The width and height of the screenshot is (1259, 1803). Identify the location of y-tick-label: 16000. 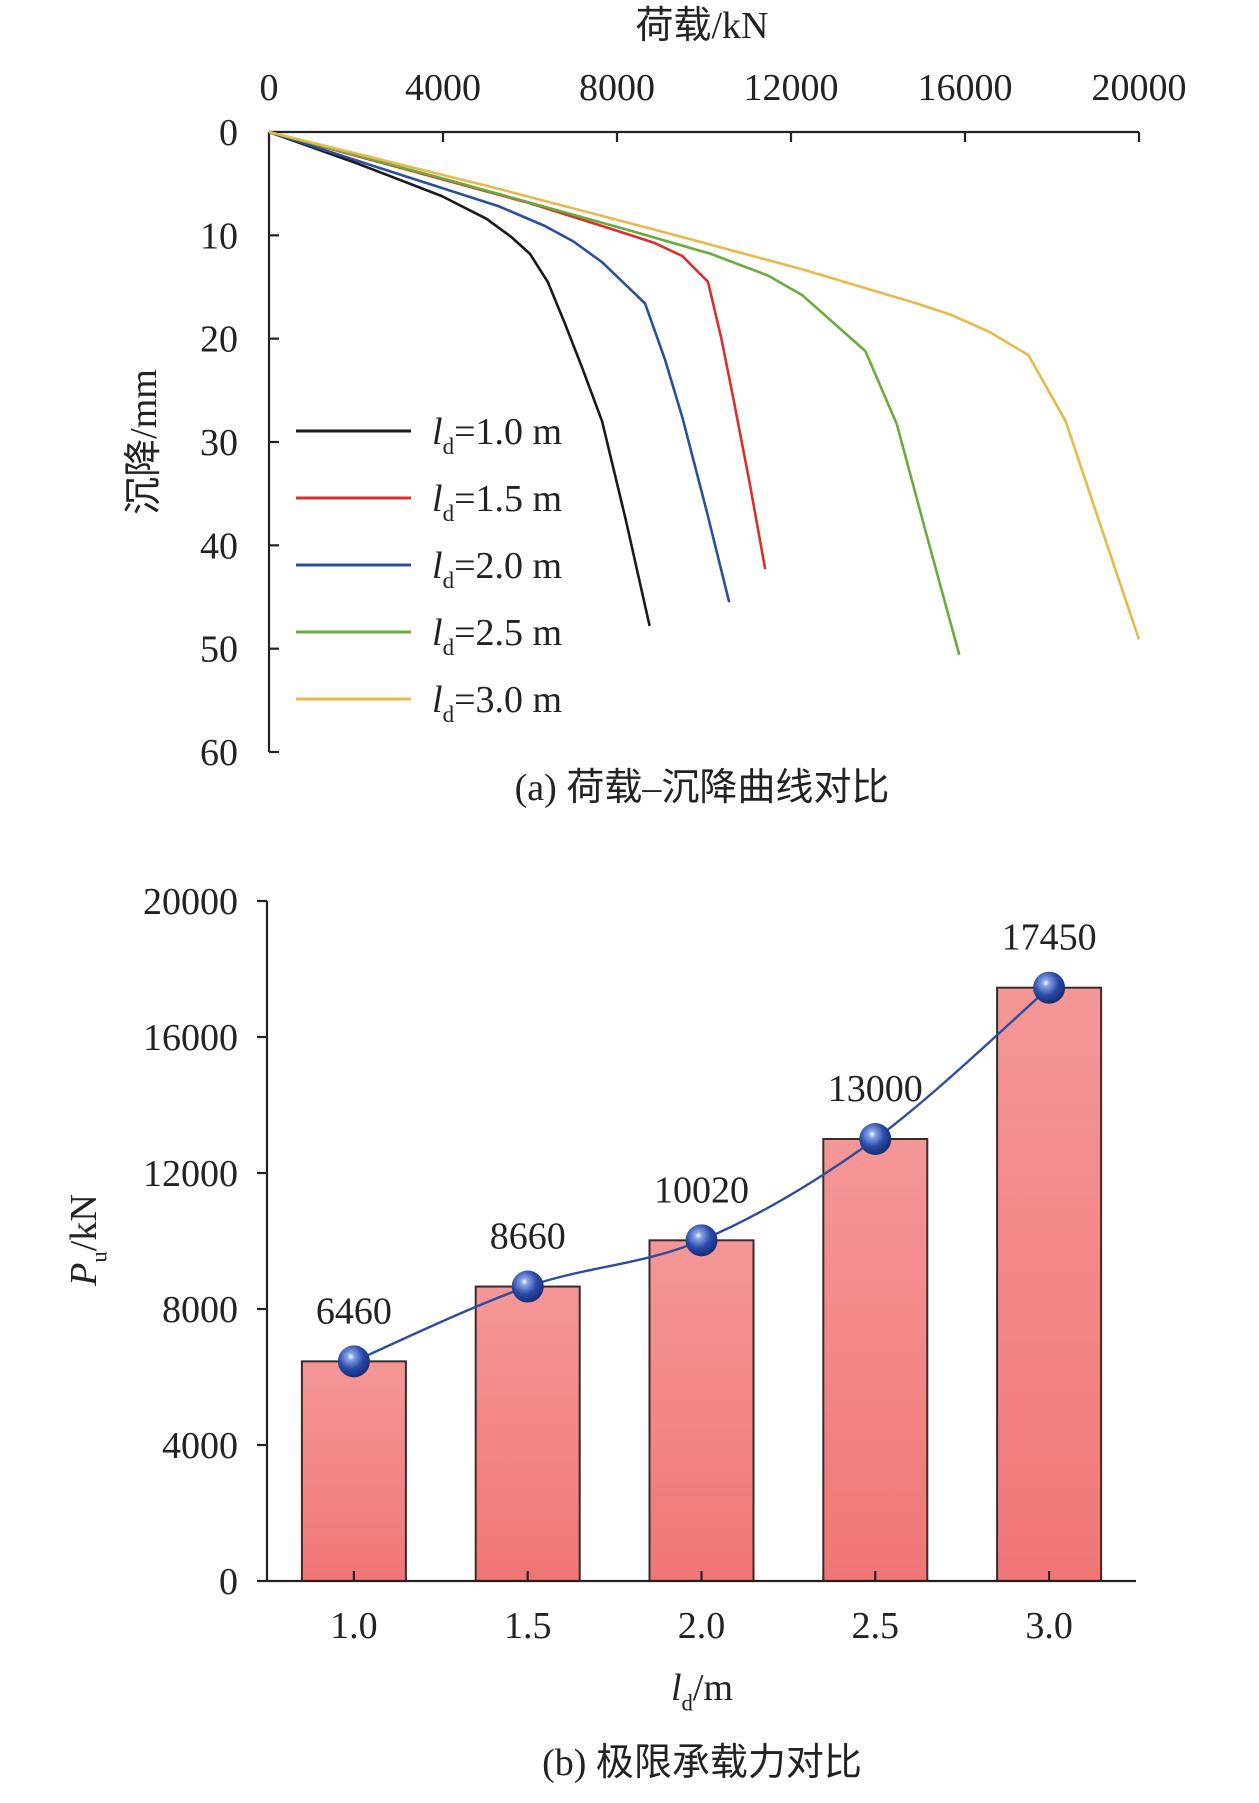
(190, 1038).